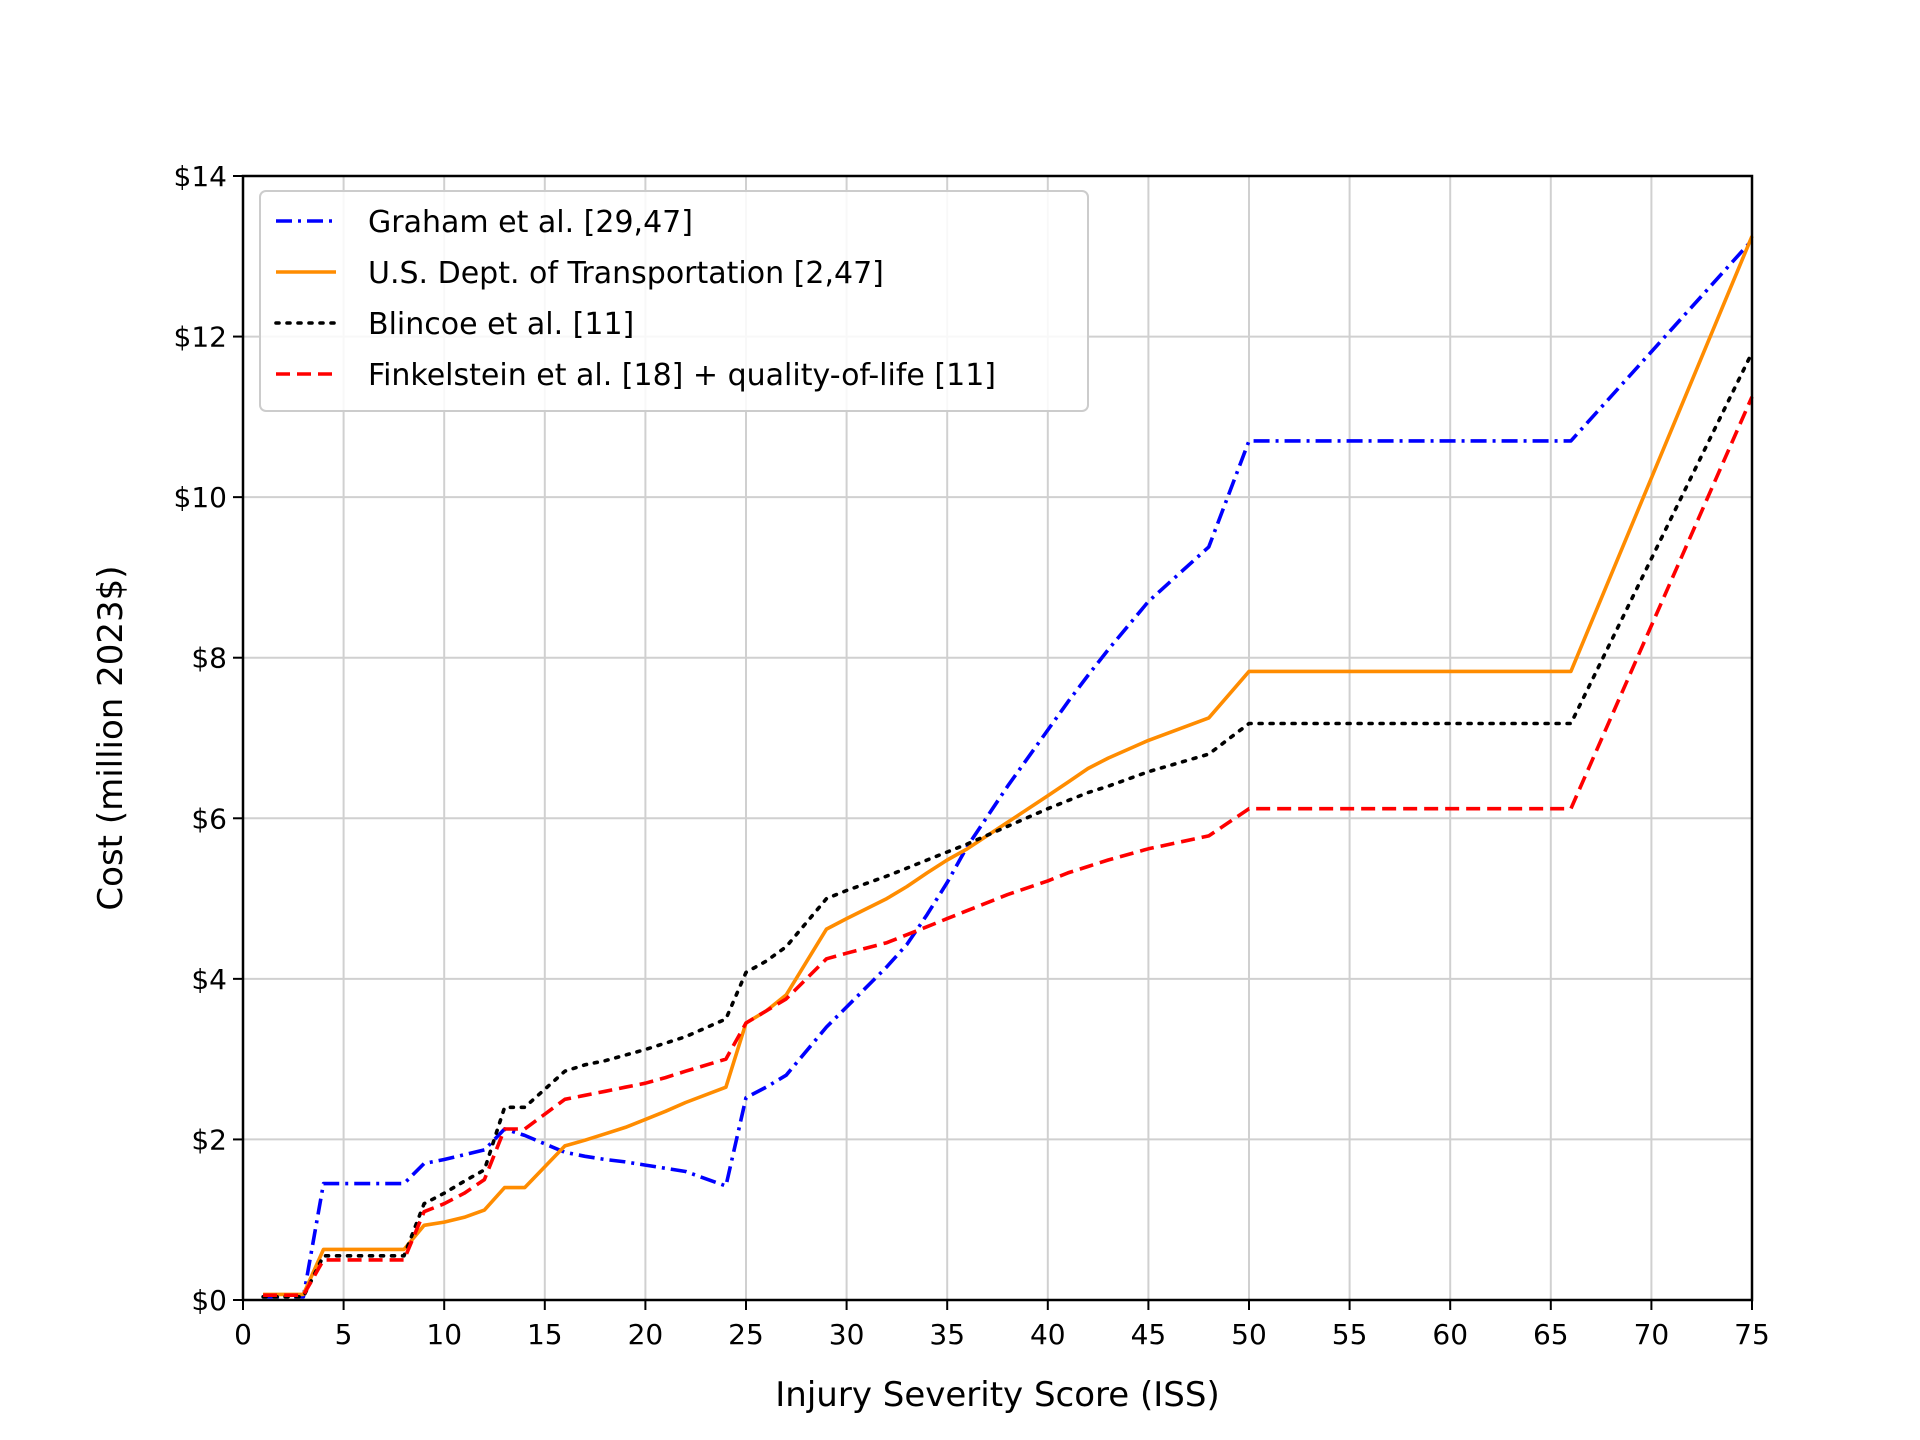 Image resolution: width=1920 pixels, height=1440 pixels. I want to click on y-tick-label: $2, so click(209, 1139).